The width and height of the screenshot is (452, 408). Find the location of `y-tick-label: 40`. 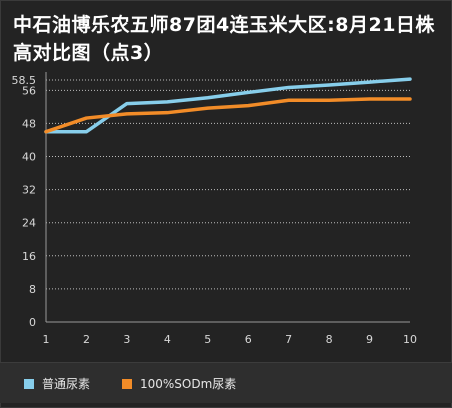

y-tick-label: 40 is located at coordinates (29, 157).